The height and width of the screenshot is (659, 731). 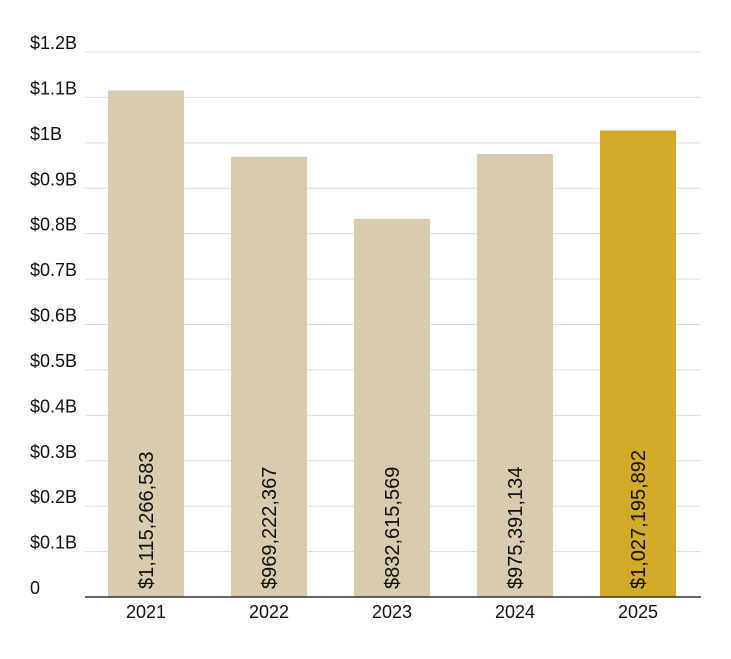 I want to click on bar-2024, so click(x=515, y=375).